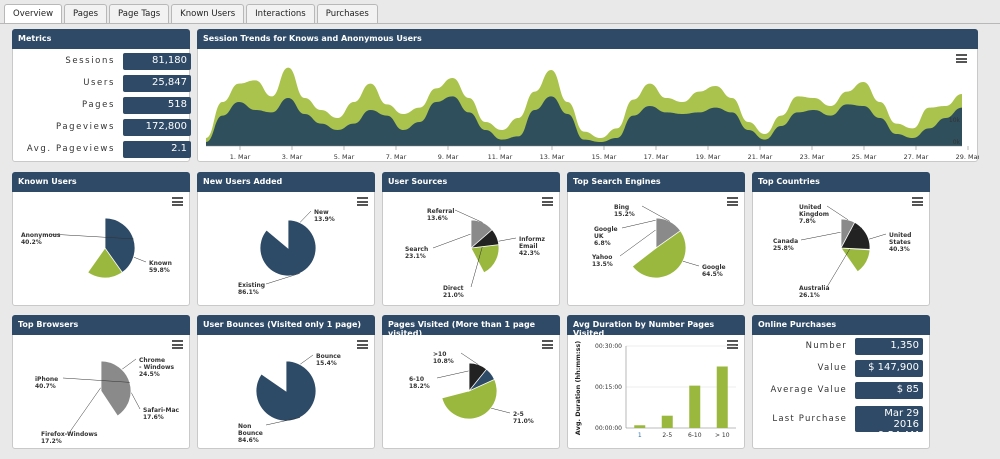 The image size is (1000, 459). Describe the element at coordinates (608, 346) in the screenshot. I see `y-tick-label: 00:30:00` at that location.